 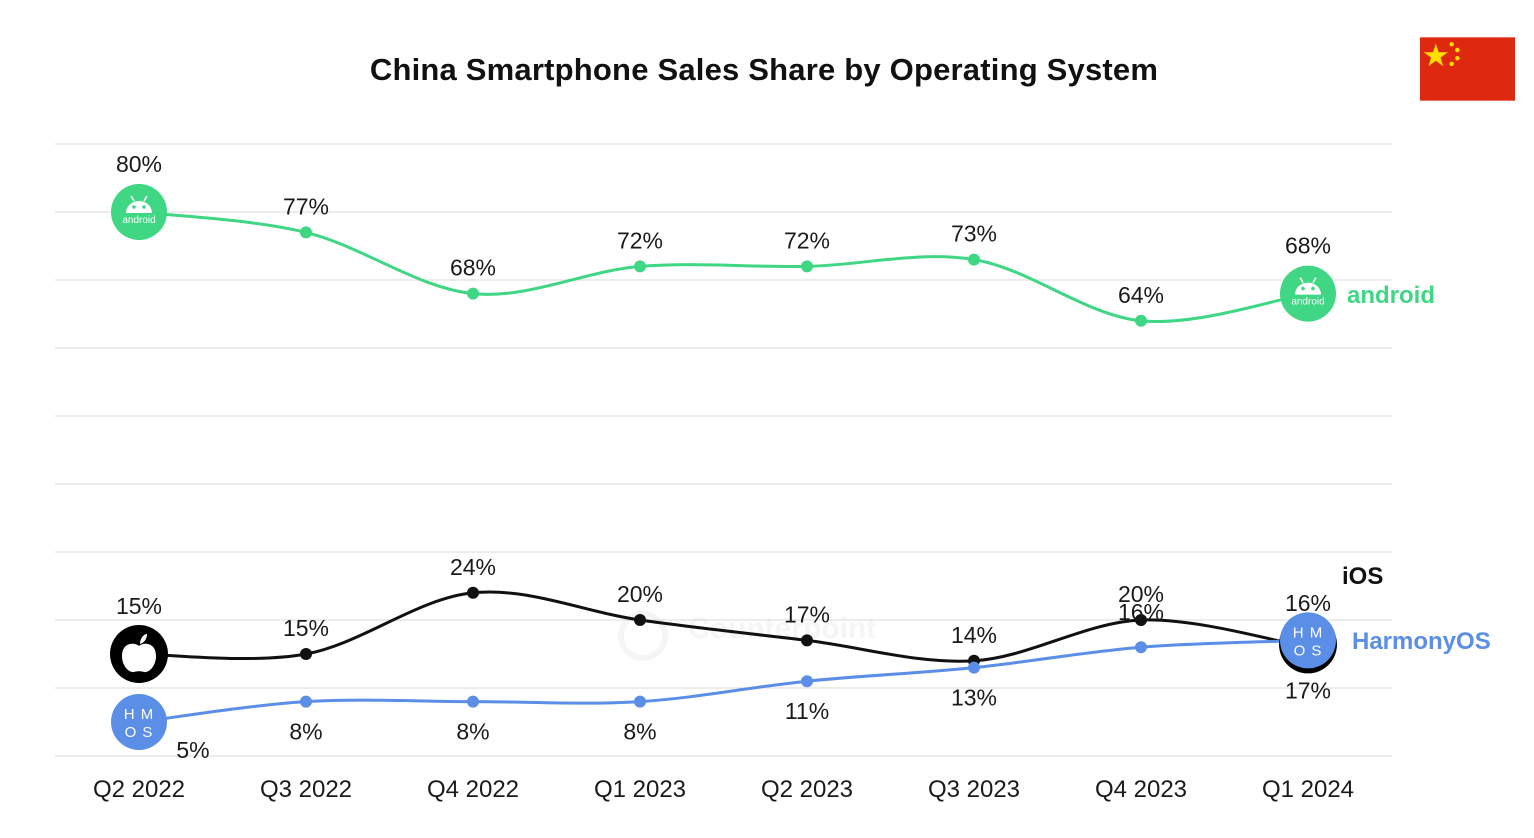 I want to click on data-label-ios-2: 24%, so click(x=473, y=567).